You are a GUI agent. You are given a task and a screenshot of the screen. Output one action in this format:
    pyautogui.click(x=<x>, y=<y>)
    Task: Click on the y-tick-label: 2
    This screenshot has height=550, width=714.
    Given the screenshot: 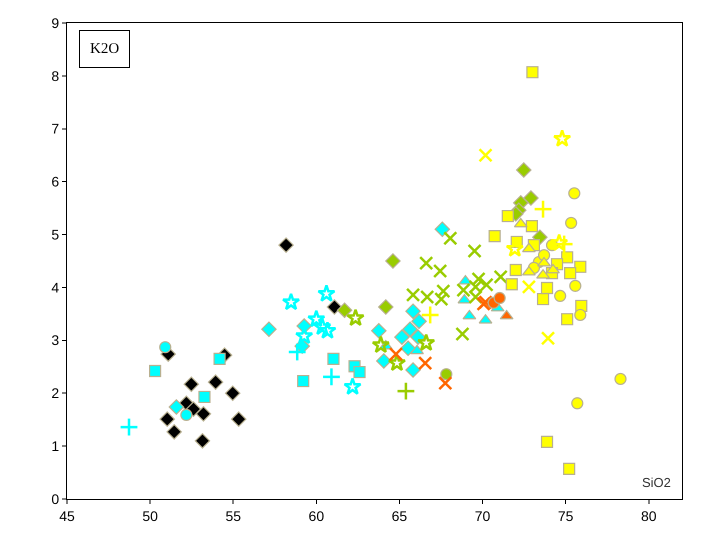 What is the action you would take?
    pyautogui.click(x=55, y=393)
    